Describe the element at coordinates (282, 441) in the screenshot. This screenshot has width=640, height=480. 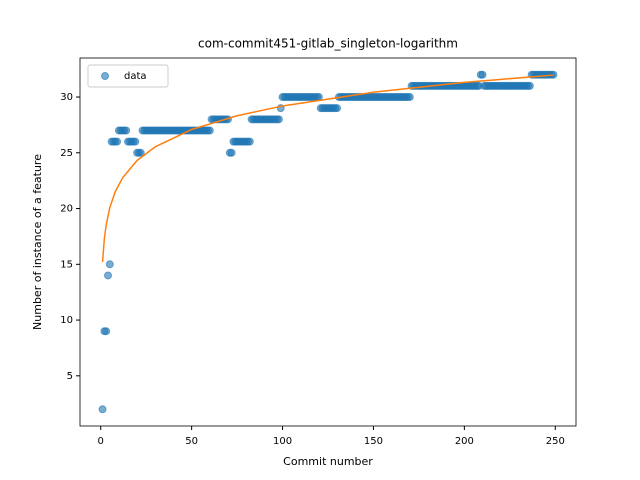
I see `x-tick-label: 100` at that location.